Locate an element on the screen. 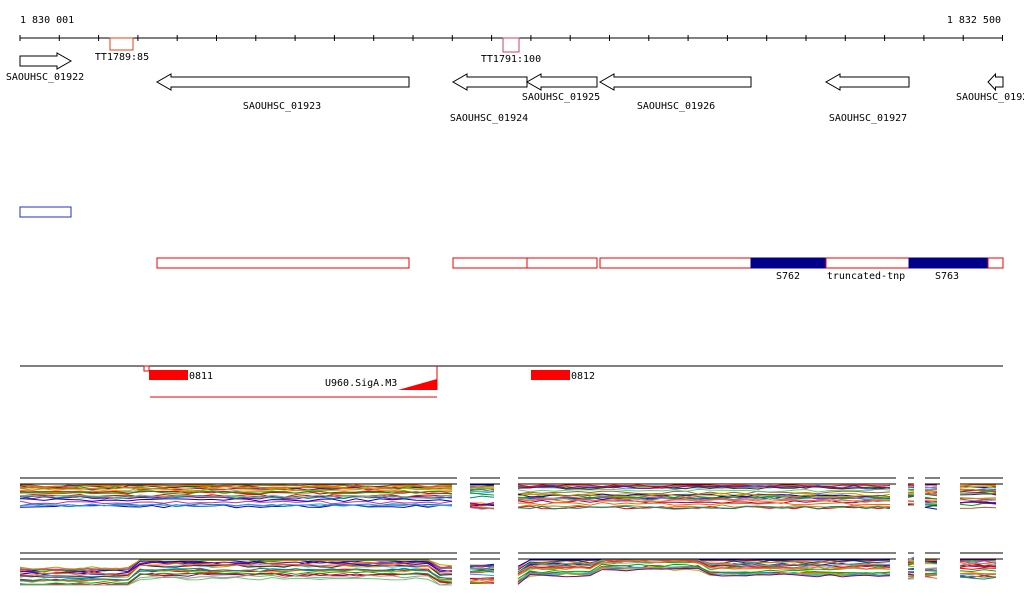 The height and width of the screenshot is (615, 1024). feature-label: truncated-tnp is located at coordinates (866, 276).